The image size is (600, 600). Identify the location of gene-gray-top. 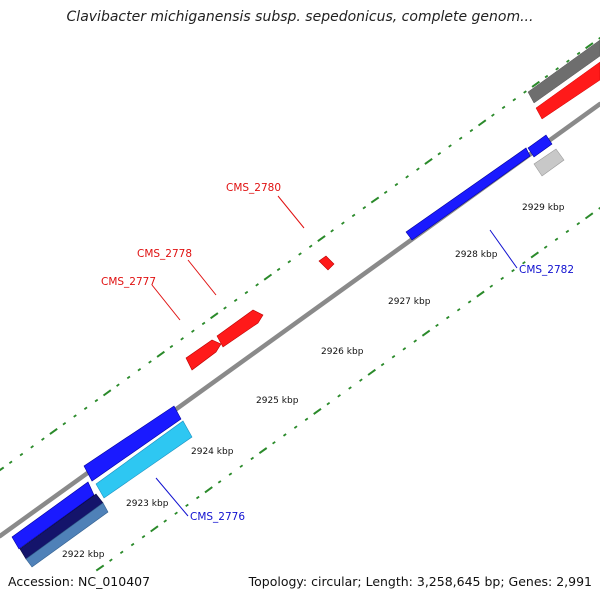
(563, 71).